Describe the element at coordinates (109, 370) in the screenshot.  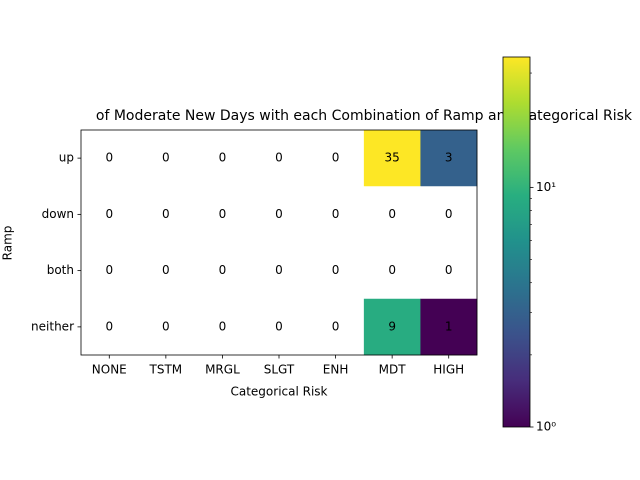
I see `x-tick-label: NONE` at that location.